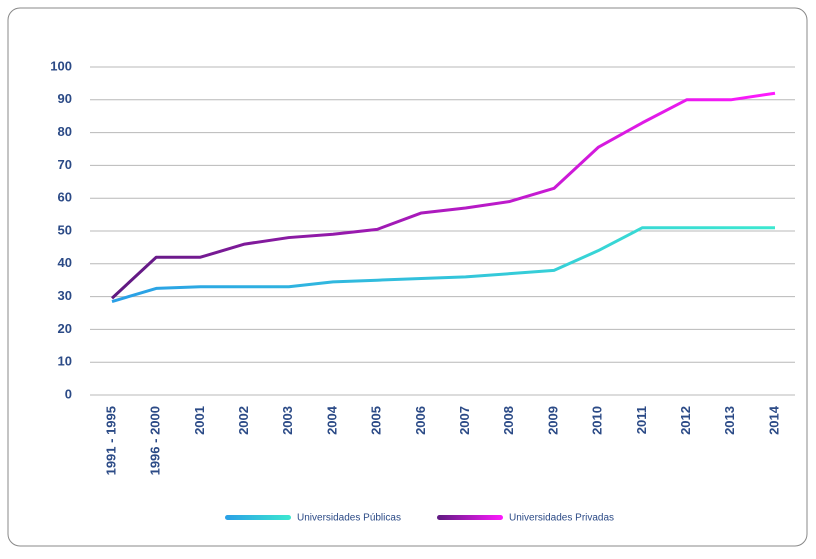  I want to click on x-tick-label: 2008, so click(508, 420).